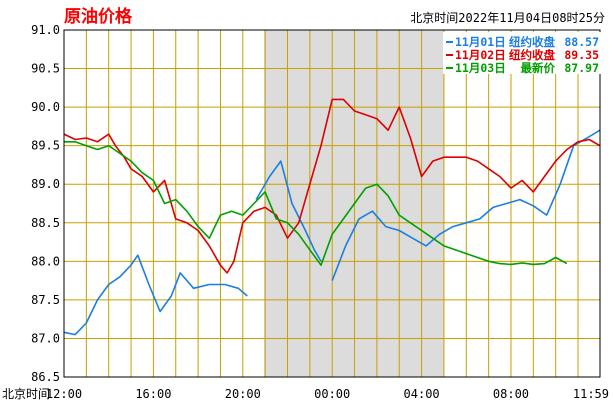  I want to click on y-tick-label: 88.5, so click(45, 223).